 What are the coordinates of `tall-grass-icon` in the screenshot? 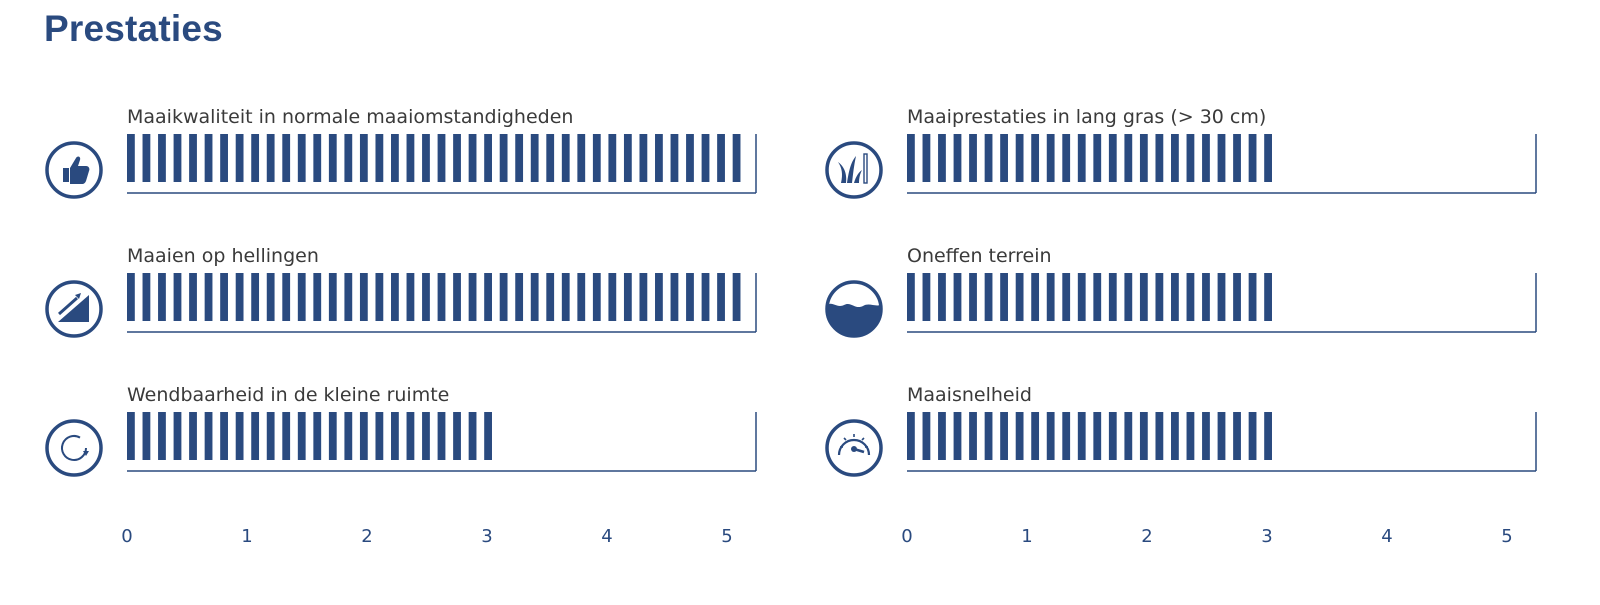 It's located at (854, 170).